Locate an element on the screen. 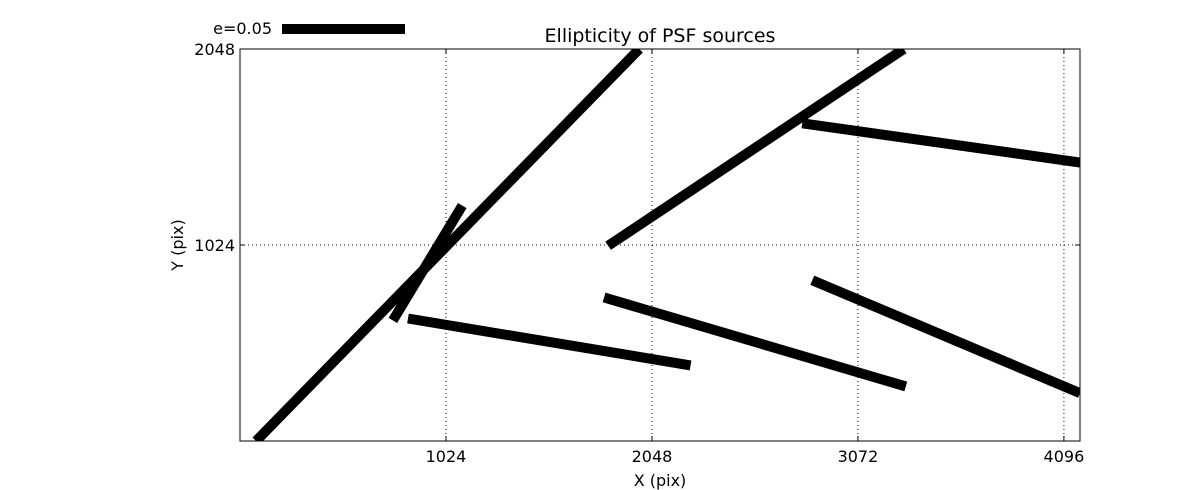 This screenshot has width=1200, height=490. x-tick-label: 2048 is located at coordinates (652, 456).